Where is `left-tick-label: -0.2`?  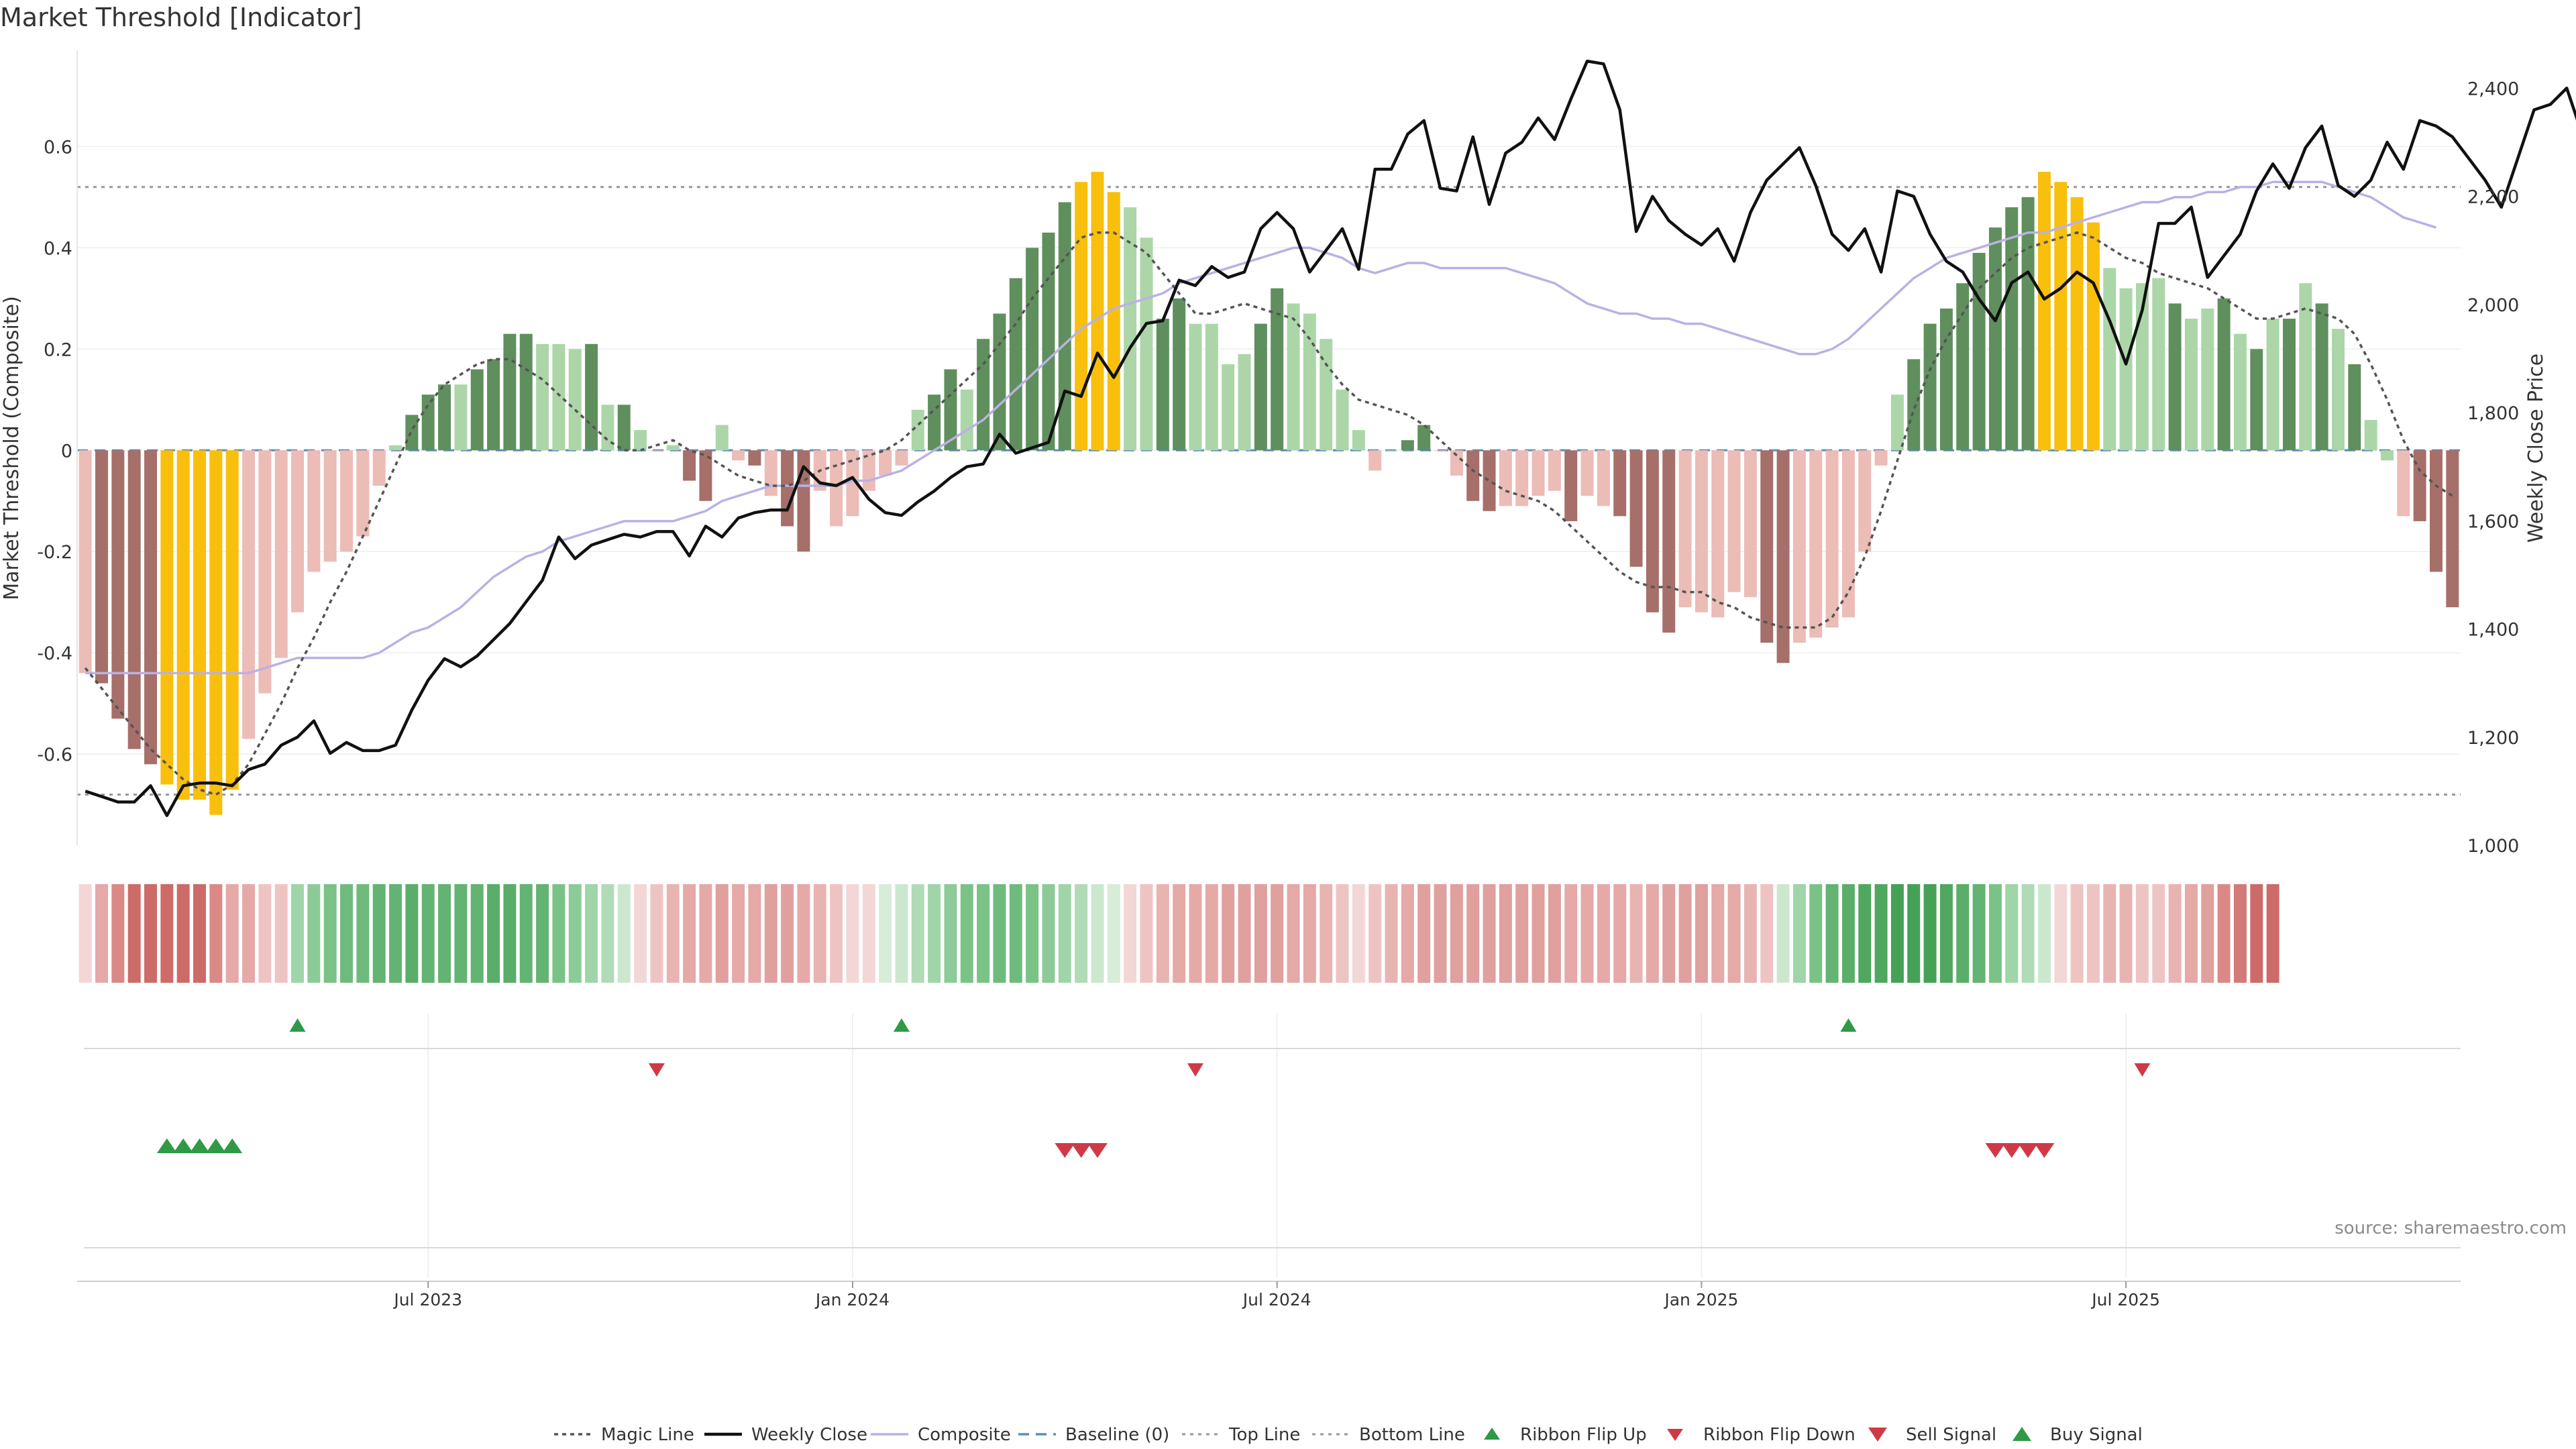
left-tick-label: -0.2 is located at coordinates (54, 552).